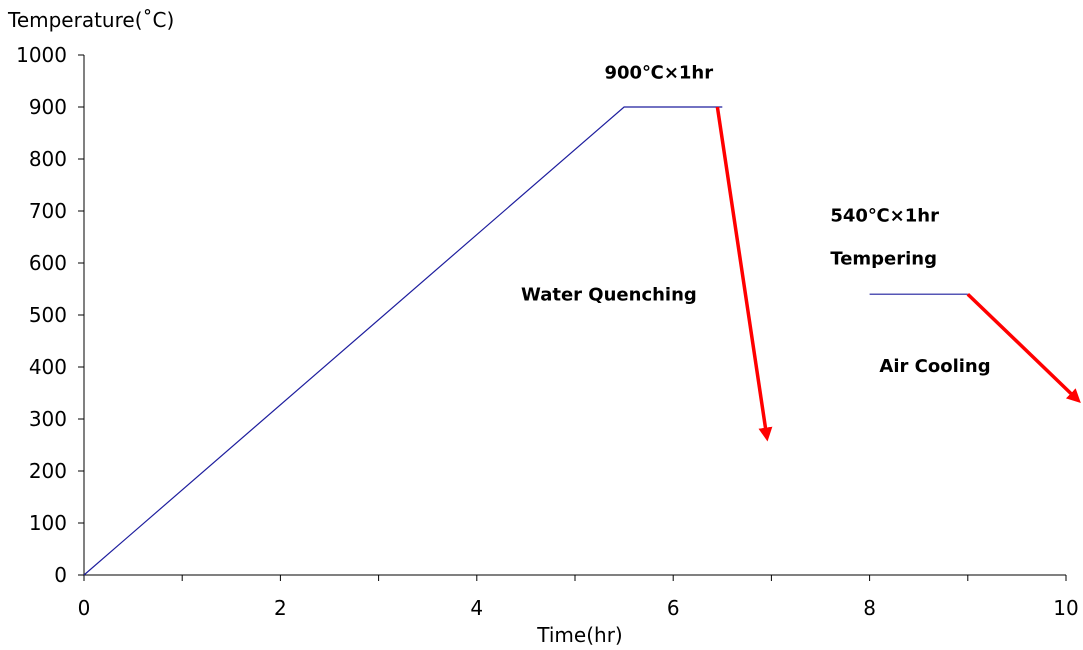 The height and width of the screenshot is (650, 1083). I want to click on annotation-label: Air Cooling, so click(934, 366).